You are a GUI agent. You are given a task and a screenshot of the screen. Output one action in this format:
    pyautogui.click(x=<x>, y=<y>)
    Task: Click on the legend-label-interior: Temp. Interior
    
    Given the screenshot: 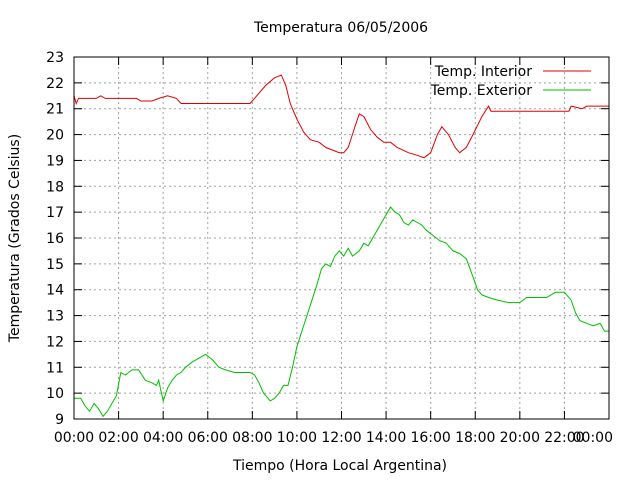 What is the action you would take?
    pyautogui.click(x=483, y=72)
    